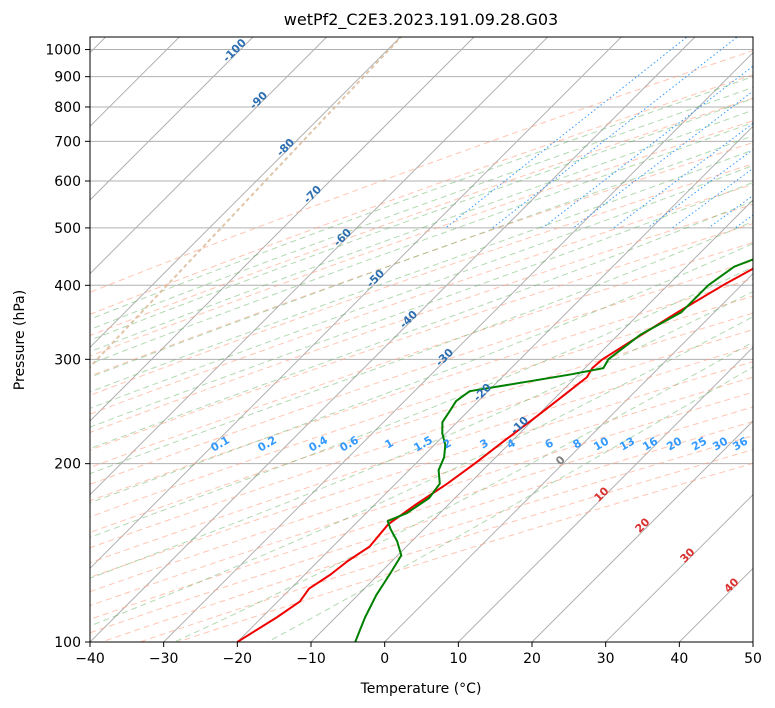 The width and height of the screenshot is (775, 708). What do you see at coordinates (384, 659) in the screenshot?
I see `x-tick-label: 0` at bounding box center [384, 659].